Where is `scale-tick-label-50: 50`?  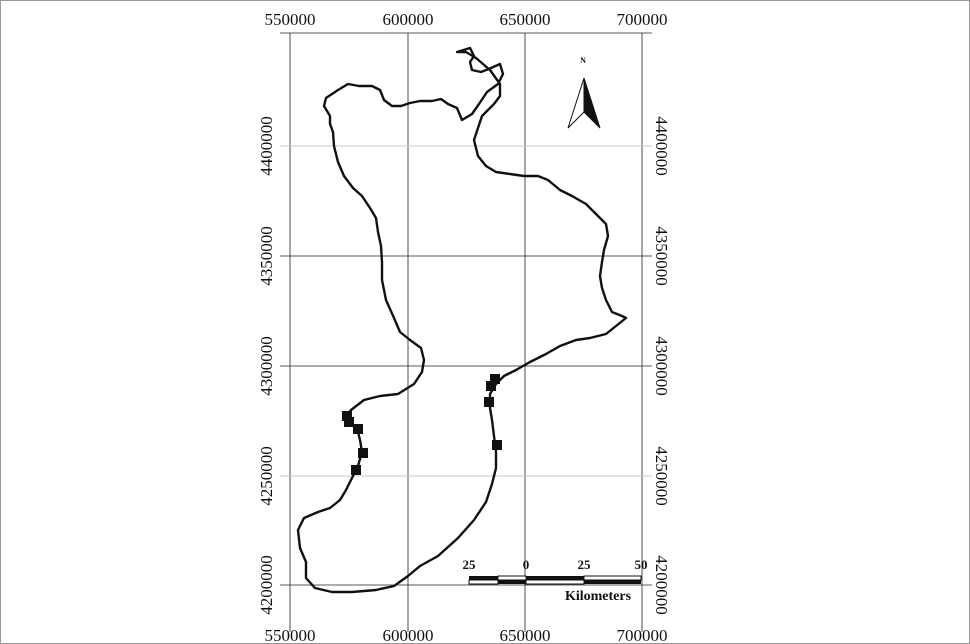
scale-tick-label-50: 50 is located at coordinates (641, 564).